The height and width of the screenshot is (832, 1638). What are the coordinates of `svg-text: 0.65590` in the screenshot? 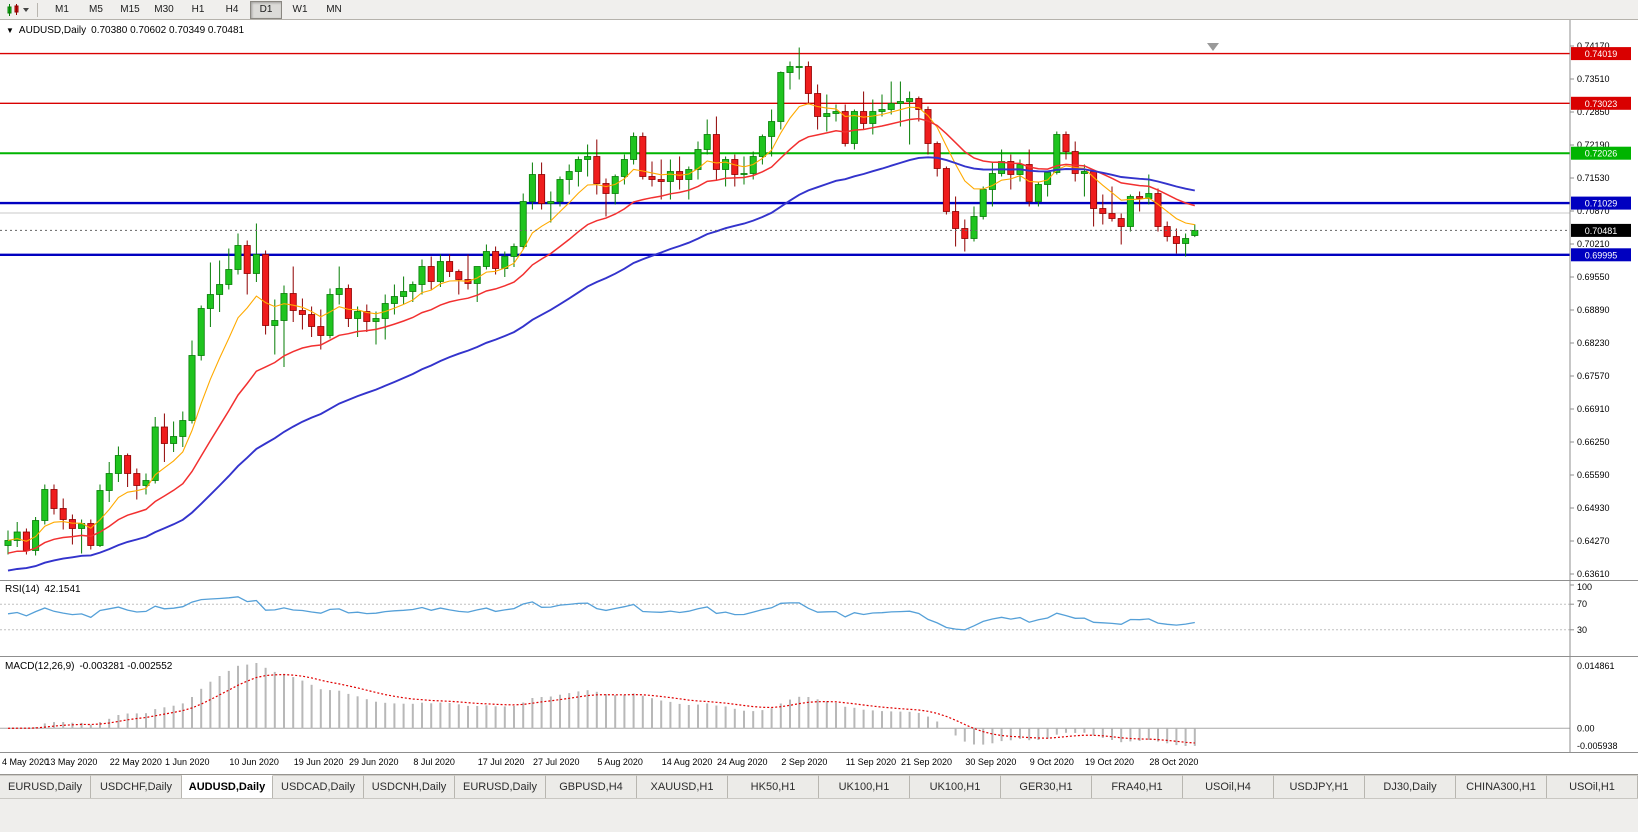 It's located at (1593, 475).